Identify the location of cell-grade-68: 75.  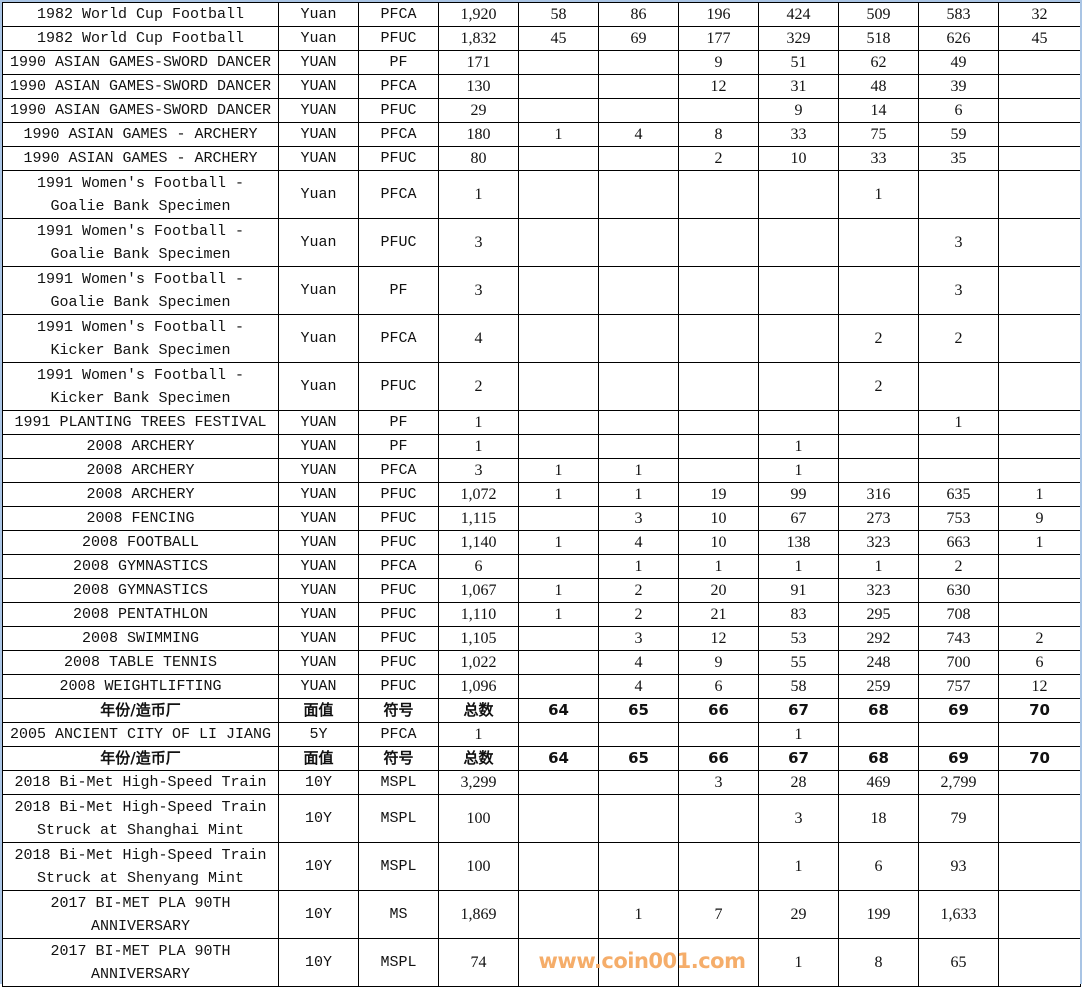
(878, 134).